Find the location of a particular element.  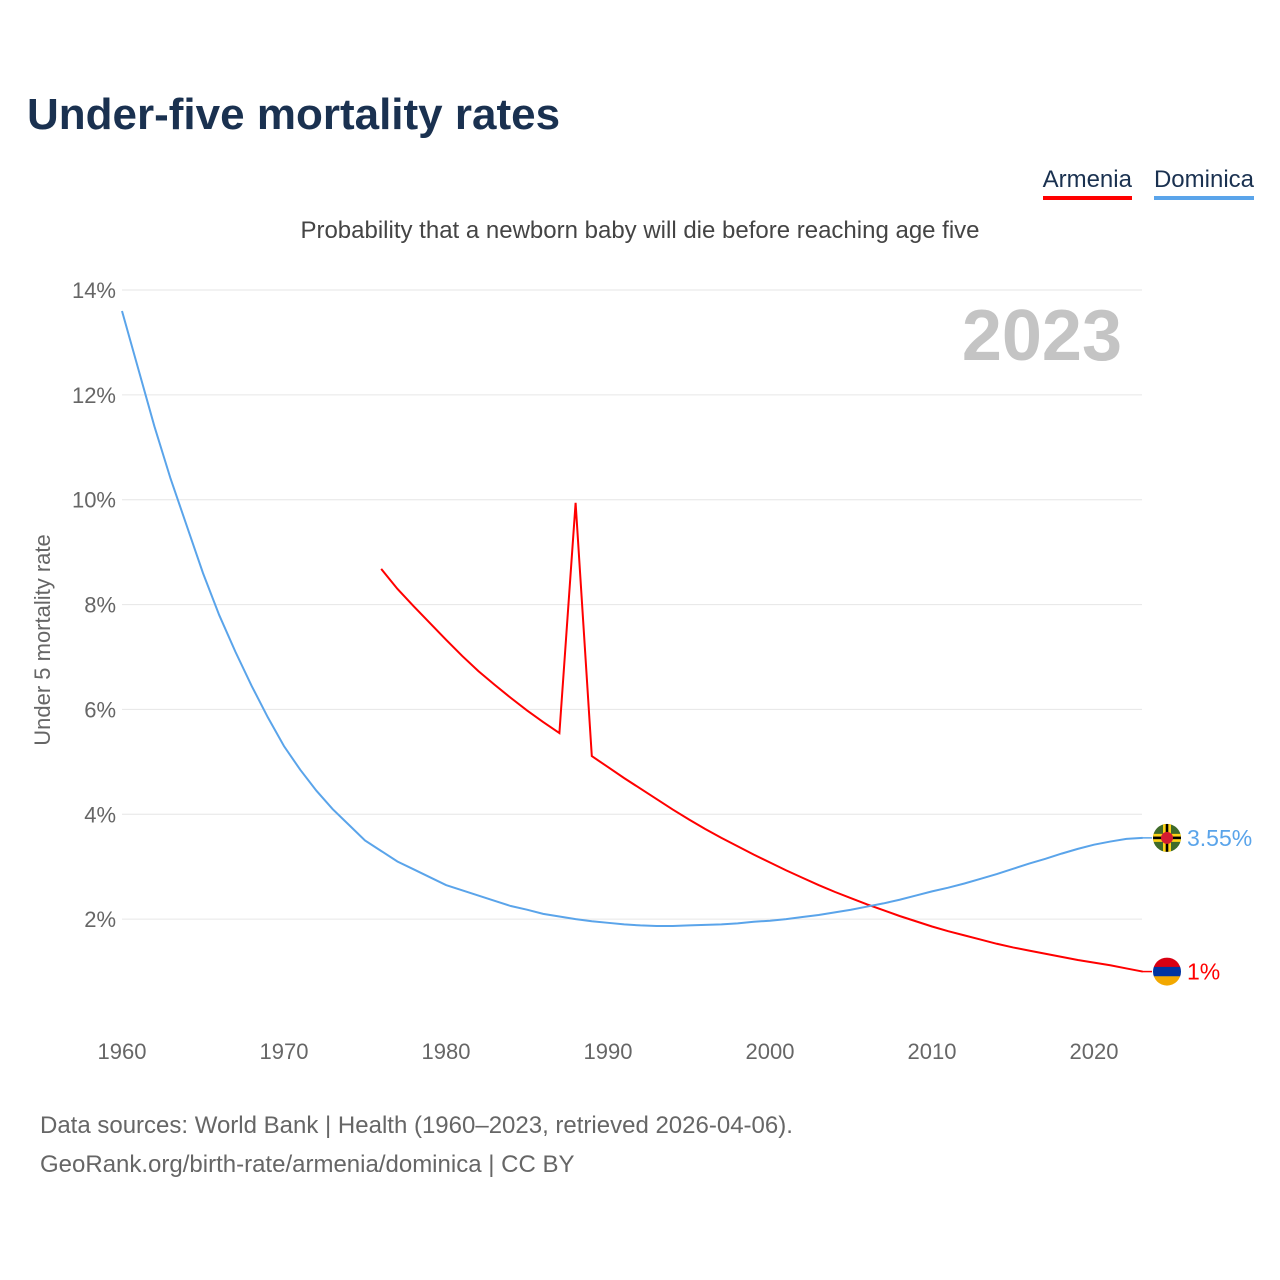

flag-part is located at coordinates (1167, 837).